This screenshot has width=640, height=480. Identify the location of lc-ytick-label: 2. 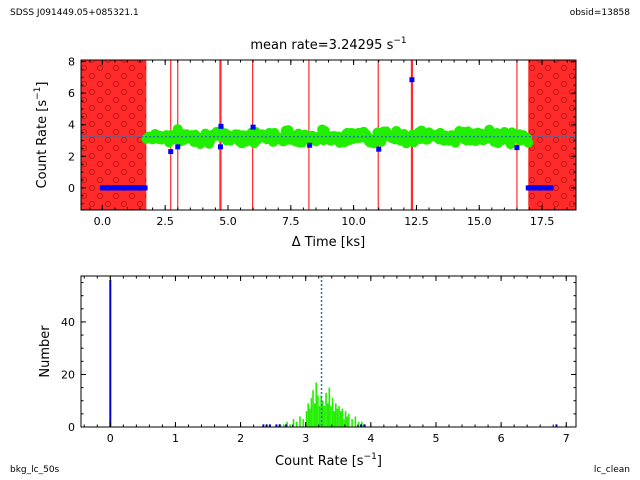
(71, 156).